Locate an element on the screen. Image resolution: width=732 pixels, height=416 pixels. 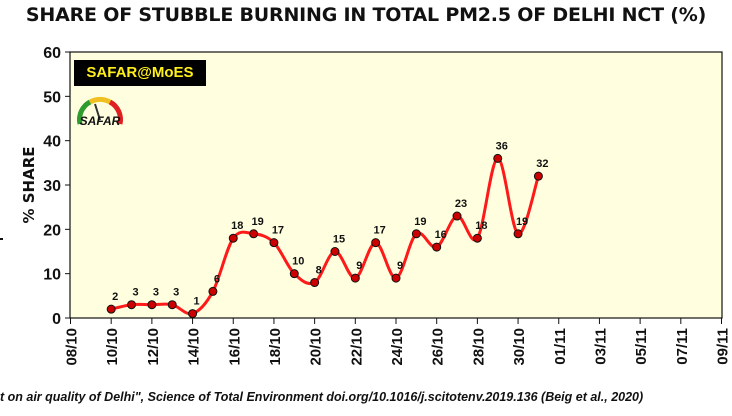
data-label: 6 is located at coordinates (217, 279).